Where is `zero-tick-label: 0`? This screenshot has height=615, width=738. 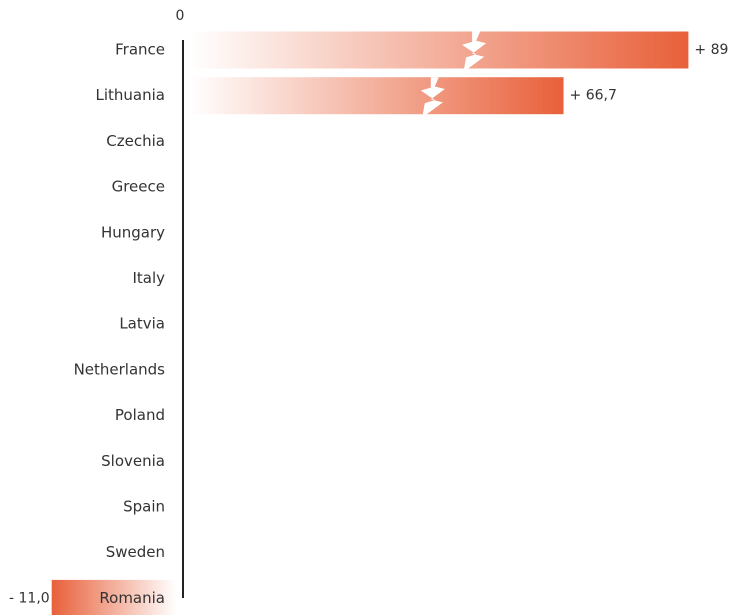 zero-tick-label: 0 is located at coordinates (180, 16).